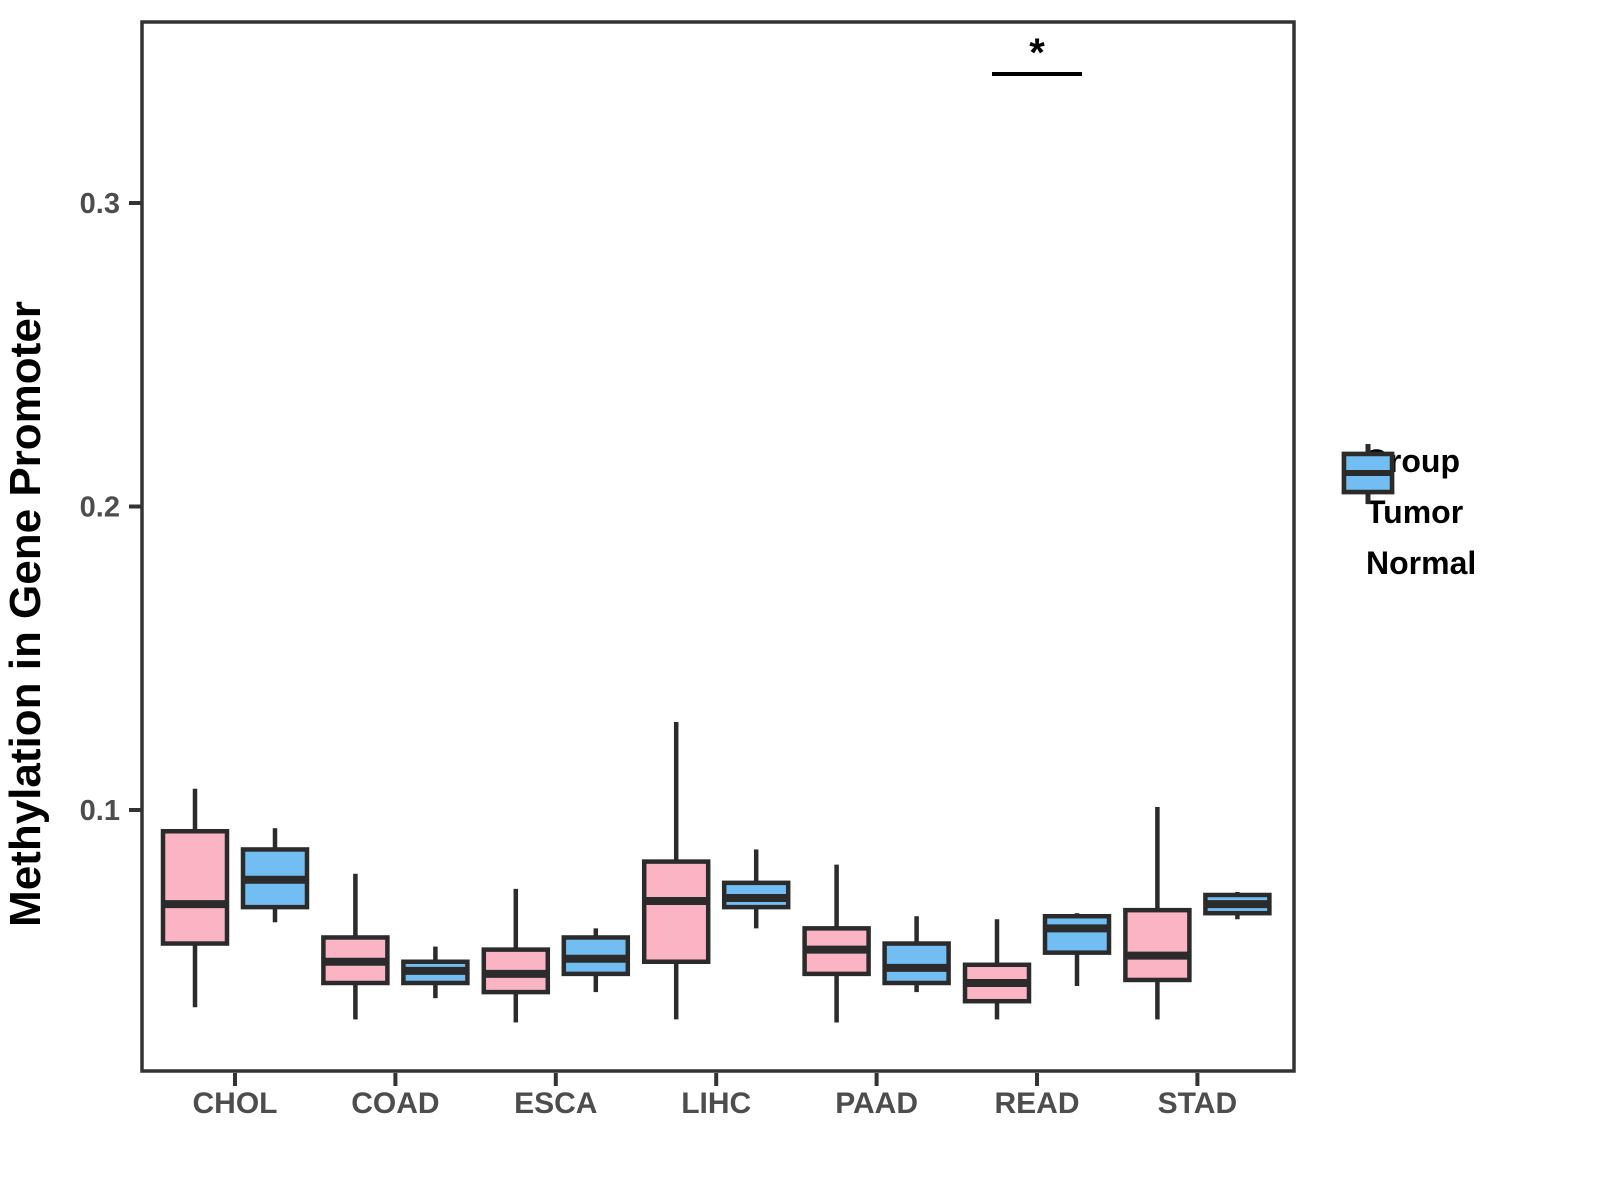  What do you see at coordinates (676, 911) in the screenshot?
I see `box-LIHC-tumor` at bounding box center [676, 911].